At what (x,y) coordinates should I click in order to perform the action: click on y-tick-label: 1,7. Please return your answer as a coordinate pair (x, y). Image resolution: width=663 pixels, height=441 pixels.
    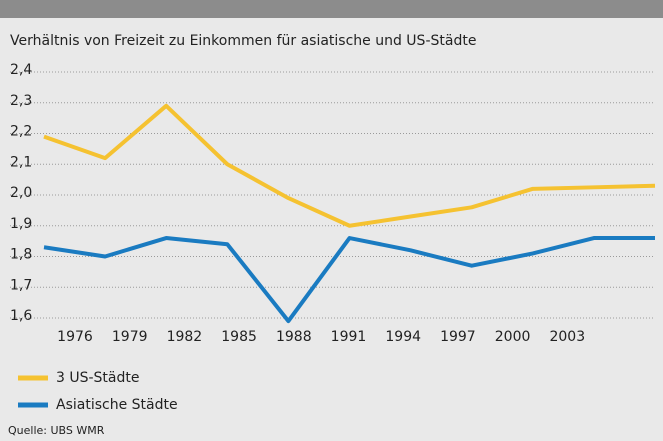
    Looking at the image, I should click on (21, 285).